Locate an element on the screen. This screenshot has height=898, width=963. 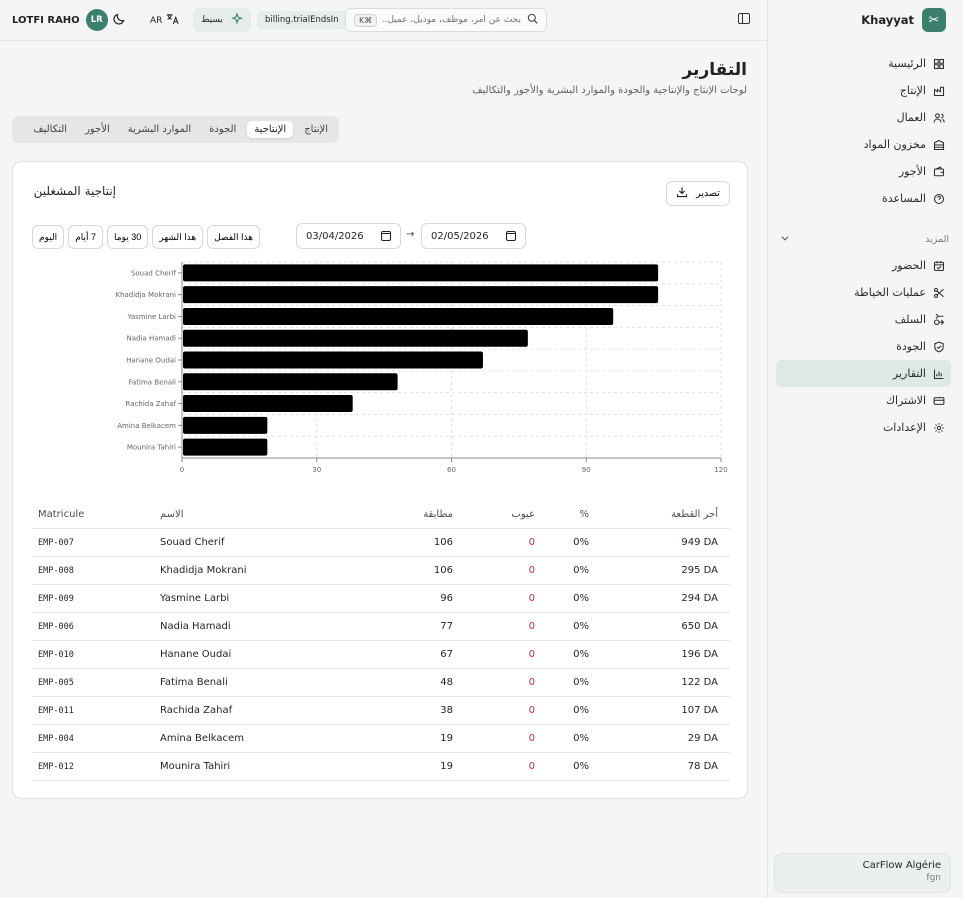
translate-icon is located at coordinates (173, 20).